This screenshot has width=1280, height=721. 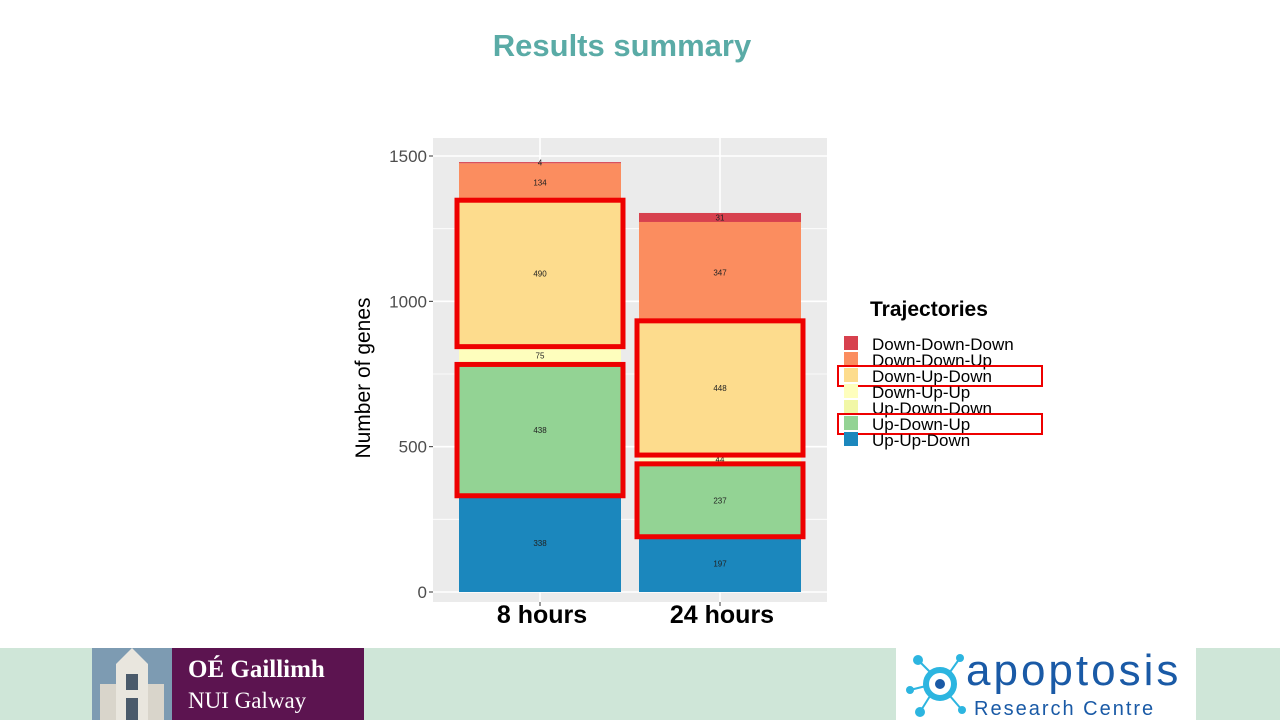 I want to click on bar-value-label: 237, so click(x=720, y=500).